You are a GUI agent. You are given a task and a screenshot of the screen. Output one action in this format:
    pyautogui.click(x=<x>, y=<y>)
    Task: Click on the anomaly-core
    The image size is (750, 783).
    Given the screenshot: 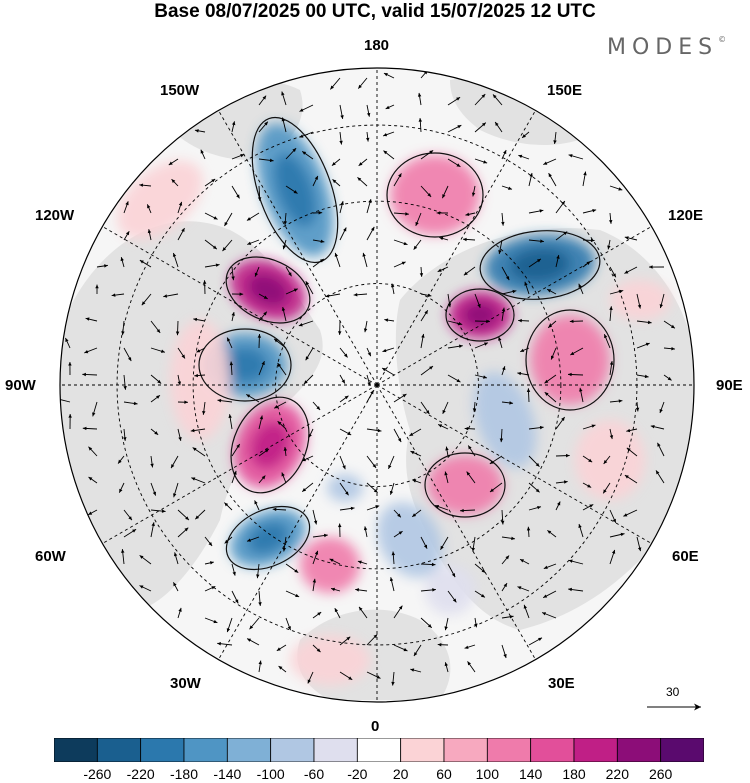 What is the action you would take?
    pyautogui.click(x=270, y=445)
    